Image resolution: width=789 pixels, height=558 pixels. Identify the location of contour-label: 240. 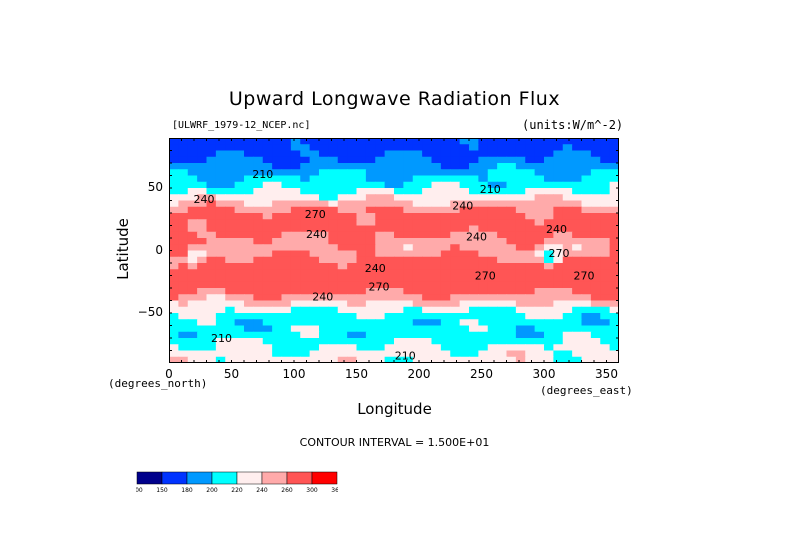
(316, 234).